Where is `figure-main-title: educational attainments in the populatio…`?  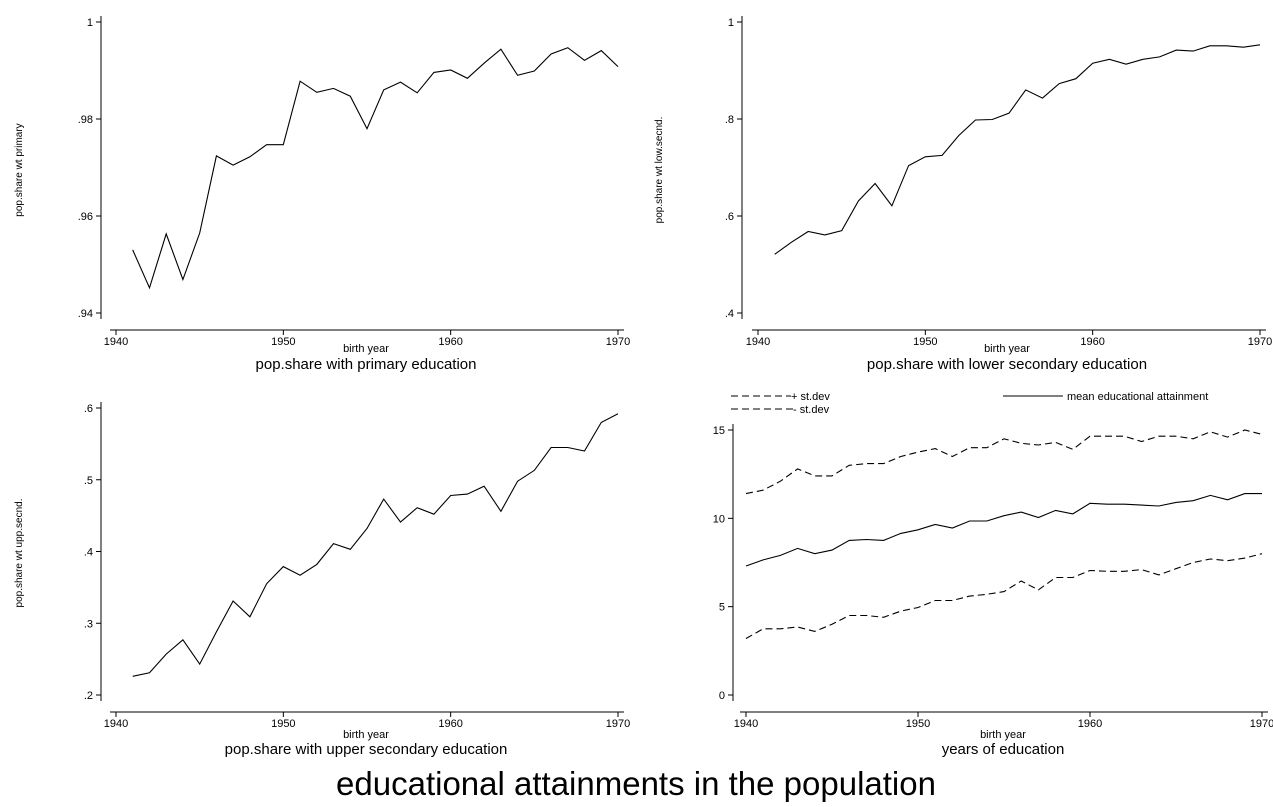
figure-main-title: educational attainments in the populatio… is located at coordinates (636, 783).